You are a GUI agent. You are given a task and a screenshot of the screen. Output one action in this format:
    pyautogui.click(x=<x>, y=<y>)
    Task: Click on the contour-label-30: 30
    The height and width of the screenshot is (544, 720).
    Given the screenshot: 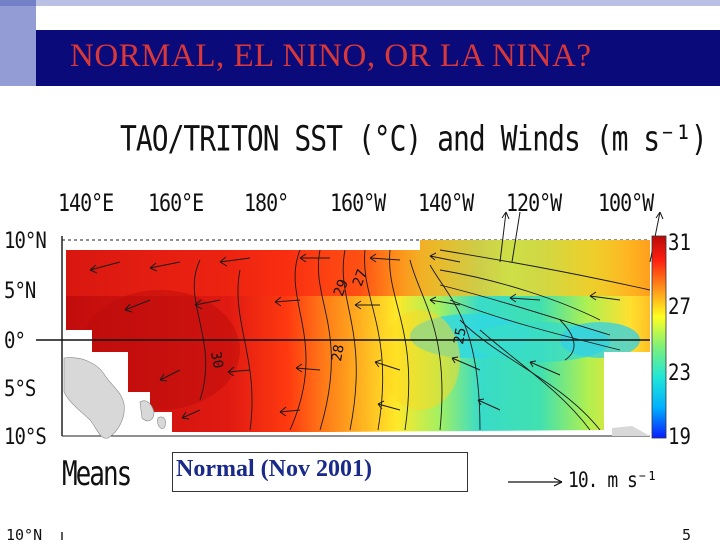 What is the action you would take?
    pyautogui.click(x=216, y=360)
    